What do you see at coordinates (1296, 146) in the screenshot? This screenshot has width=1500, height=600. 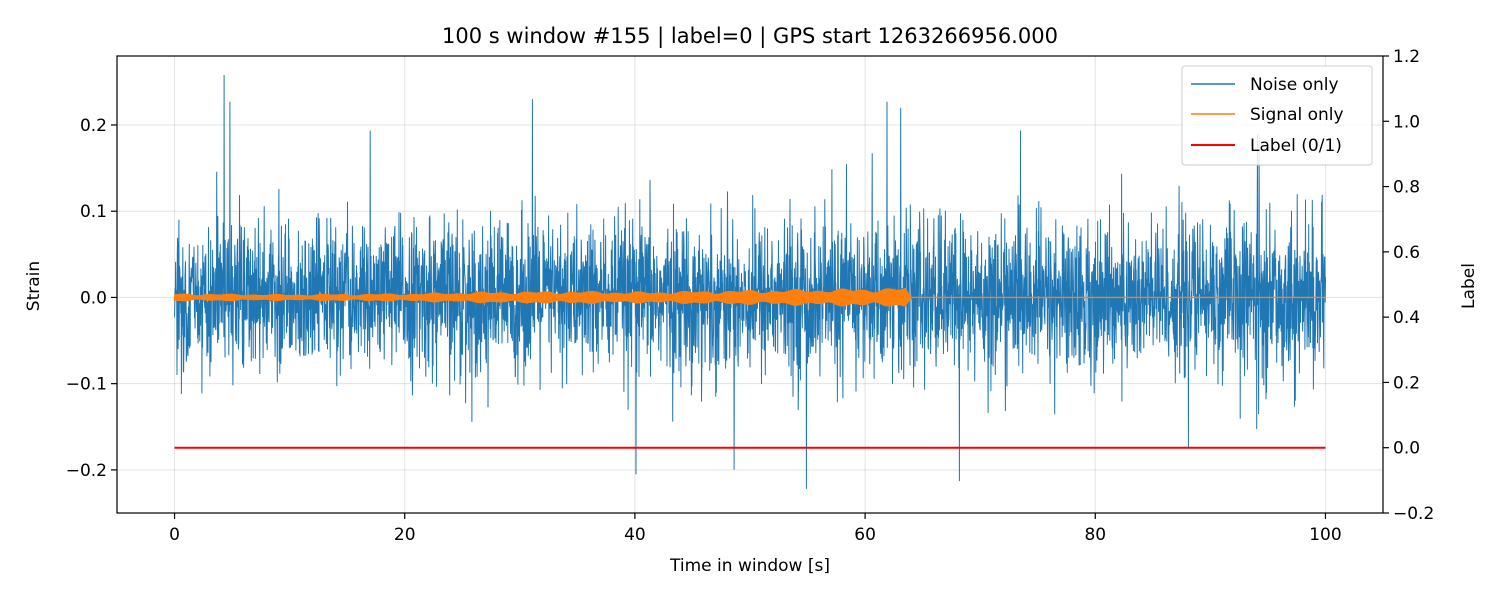 I see `legend-label-label: Label (0/1)` at bounding box center [1296, 146].